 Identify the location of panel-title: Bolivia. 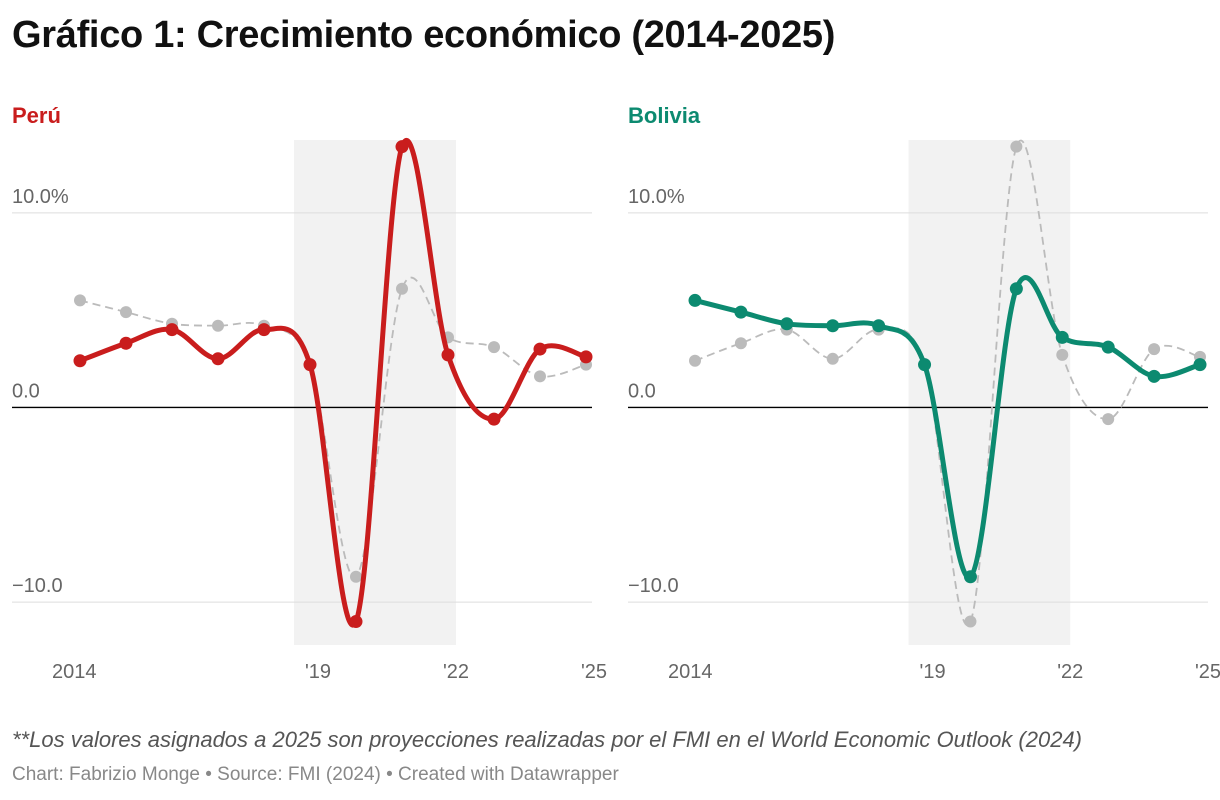
(664, 115).